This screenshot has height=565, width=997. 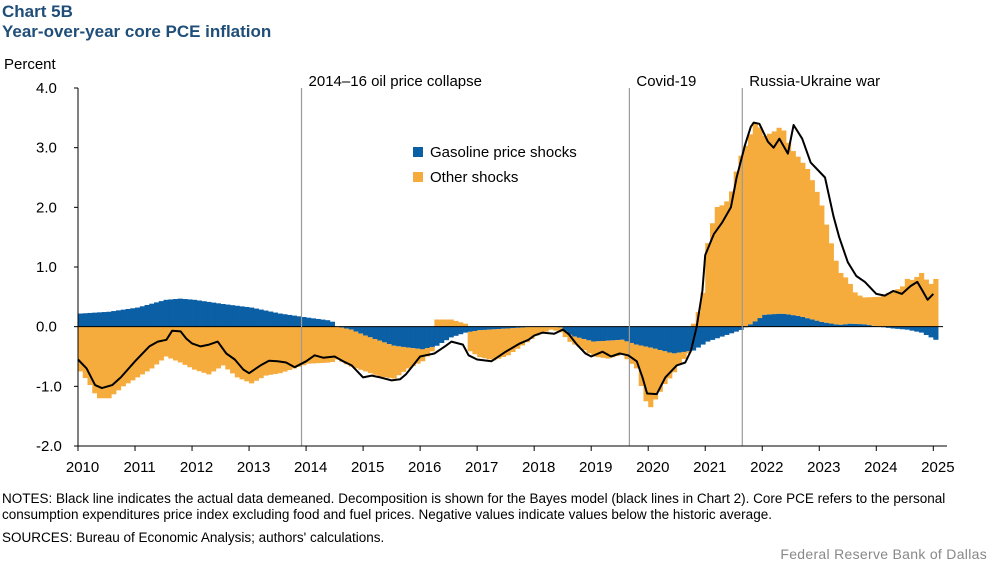 What do you see at coordinates (481, 467) in the screenshot?
I see `x-tick-label: 2017` at bounding box center [481, 467].